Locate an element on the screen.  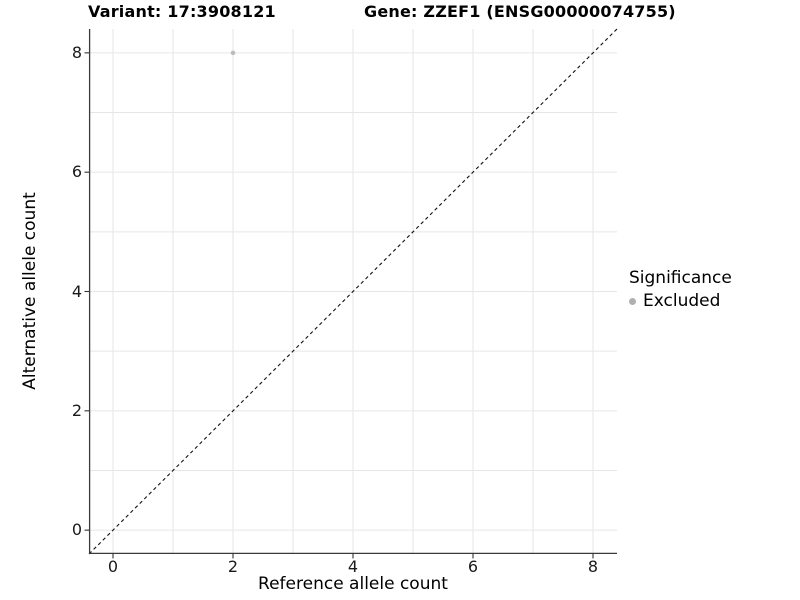
y-axis-title: Alternative allele count is located at coordinates (30, 291).